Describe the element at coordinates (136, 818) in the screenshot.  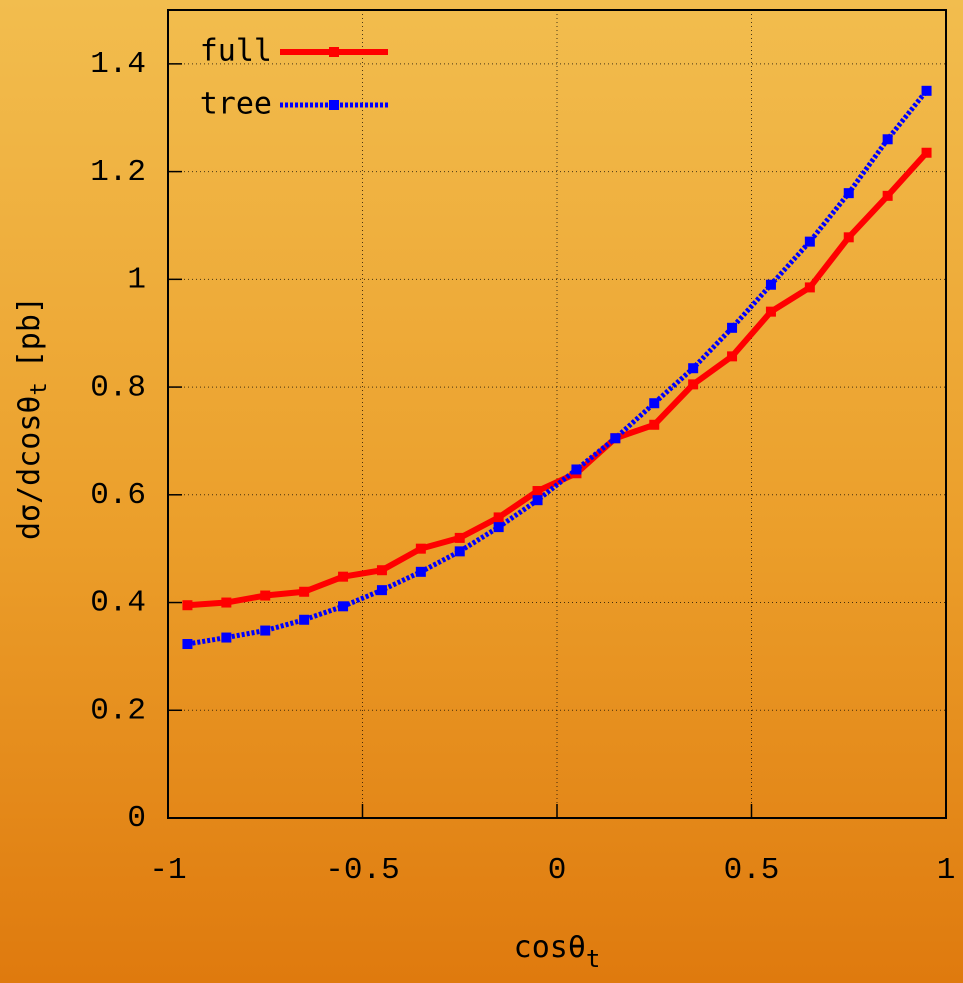
I see `y-tick-label: 0` at that location.